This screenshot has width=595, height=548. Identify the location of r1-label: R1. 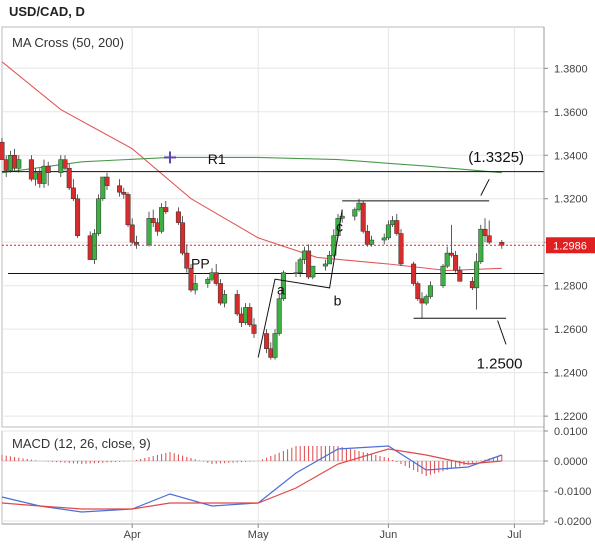
(217, 159).